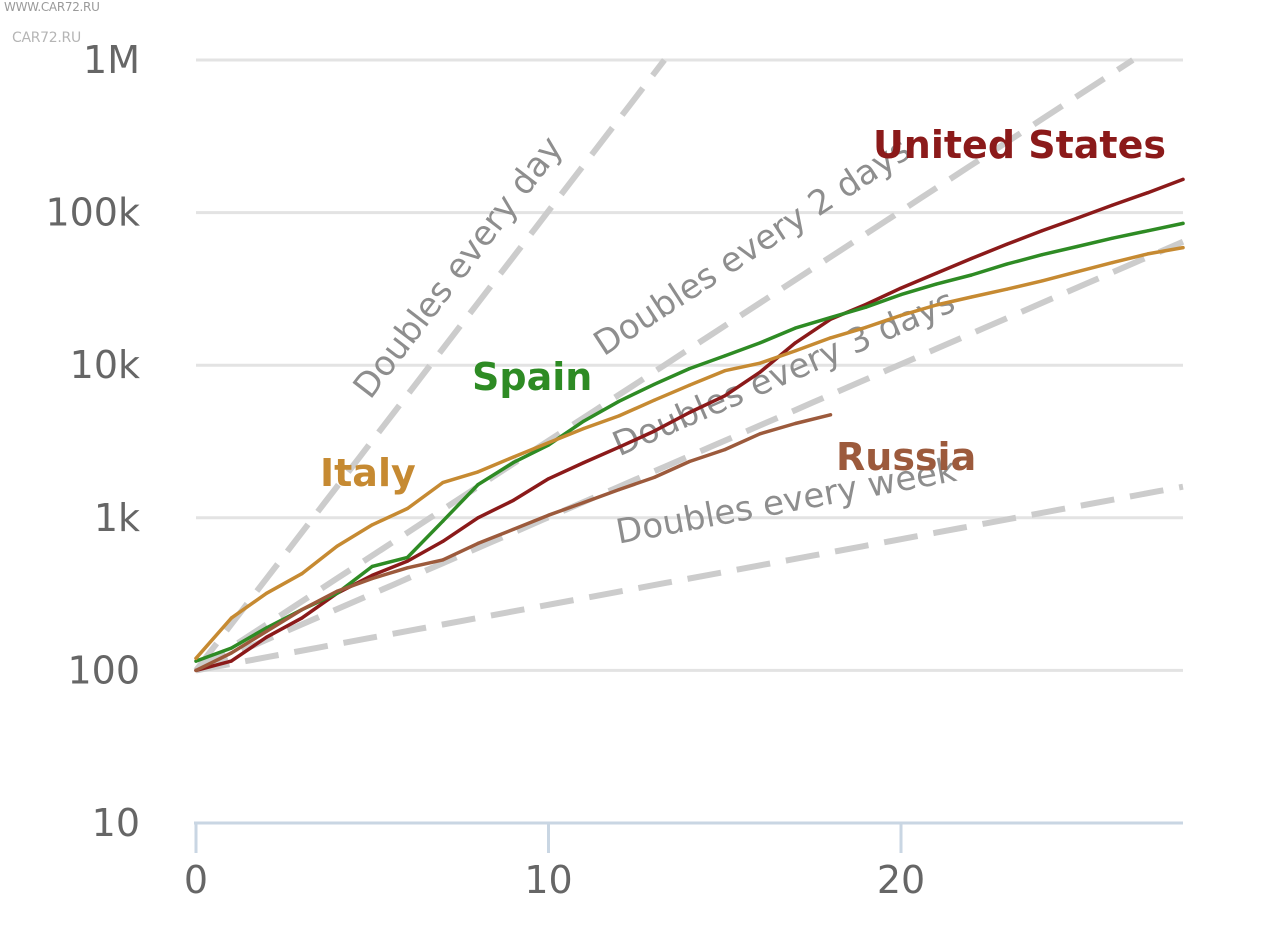 Image resolution: width=1280 pixels, height=934 pixels. Describe the element at coordinates (548, 880) in the screenshot. I see `x-tick-label: 10` at that location.